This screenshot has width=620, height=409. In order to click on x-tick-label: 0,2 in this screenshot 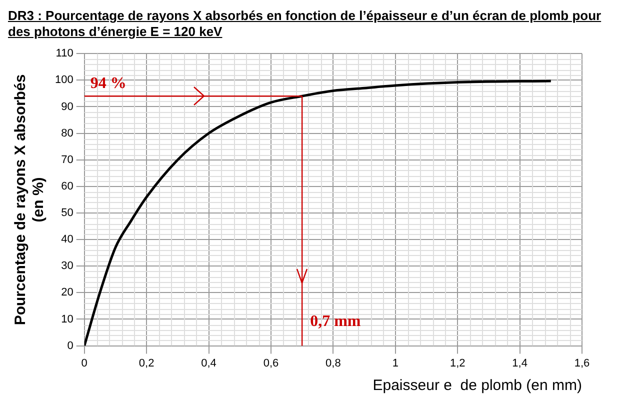, I will do `click(146, 363)`.